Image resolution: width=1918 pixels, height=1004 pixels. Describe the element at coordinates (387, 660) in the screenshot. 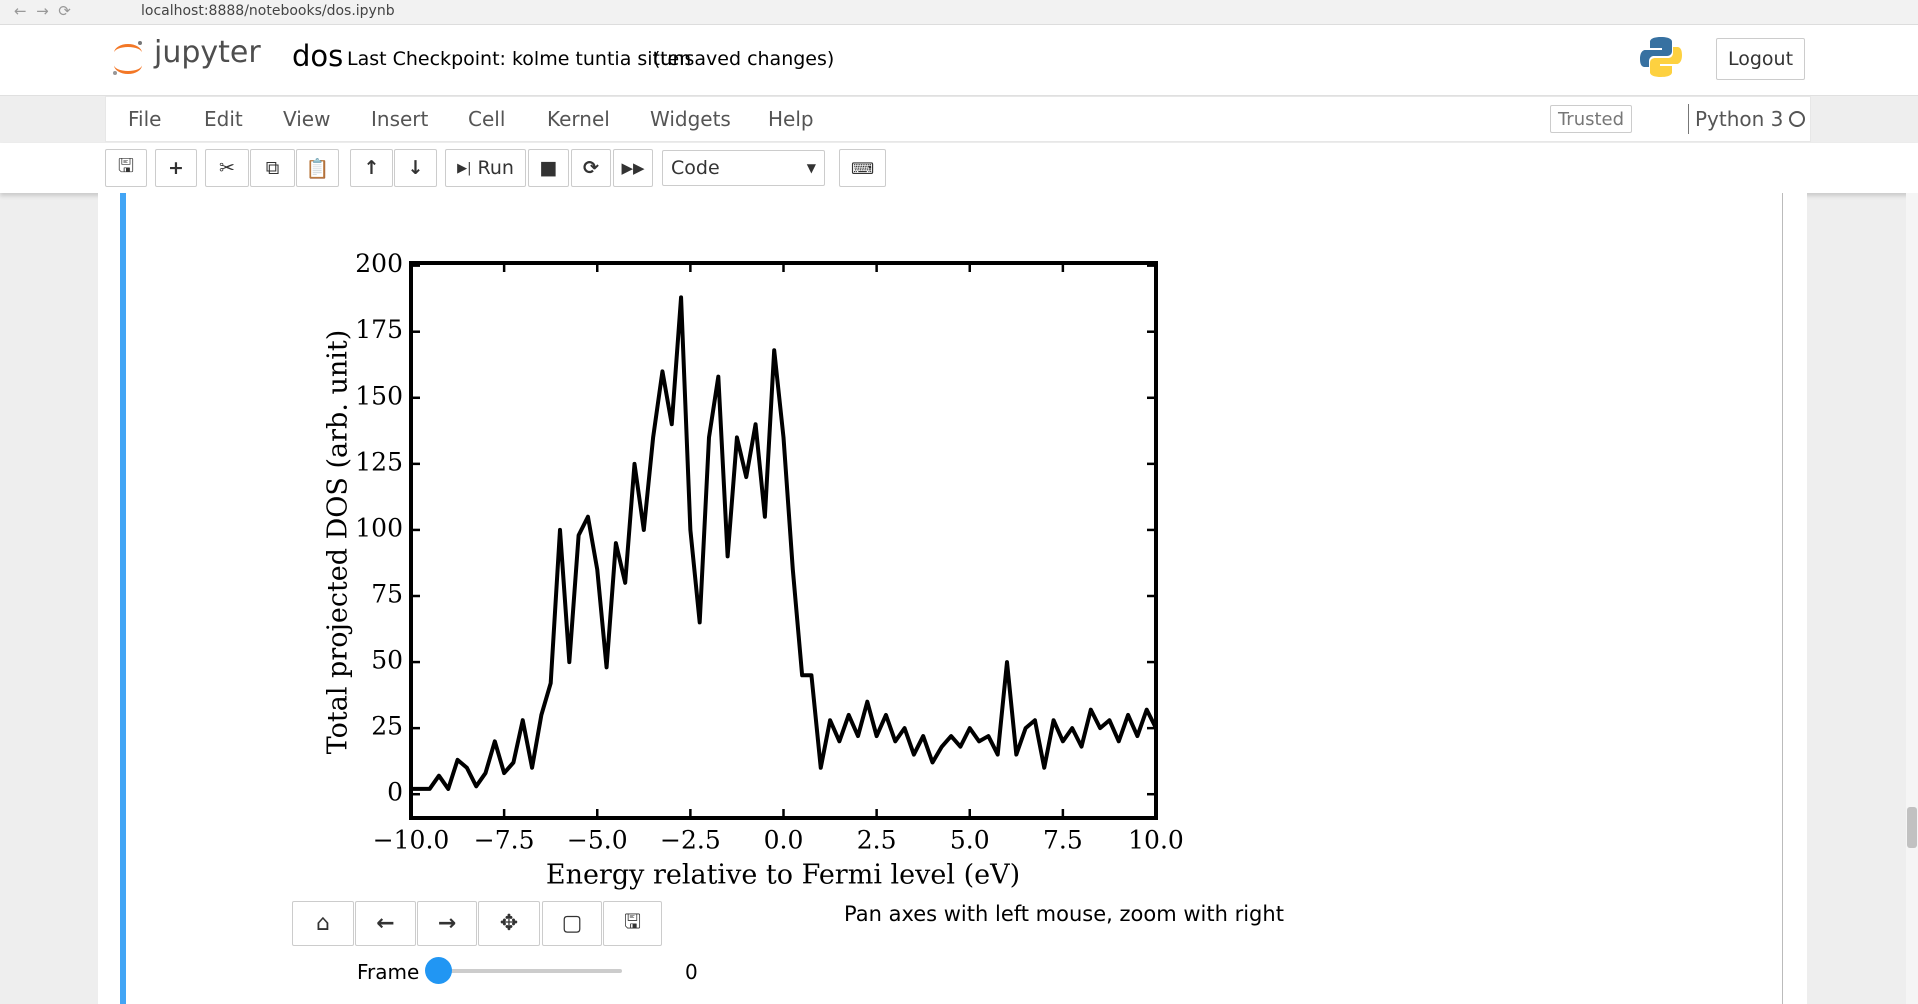

I see `y-tick-label: 50` at that location.